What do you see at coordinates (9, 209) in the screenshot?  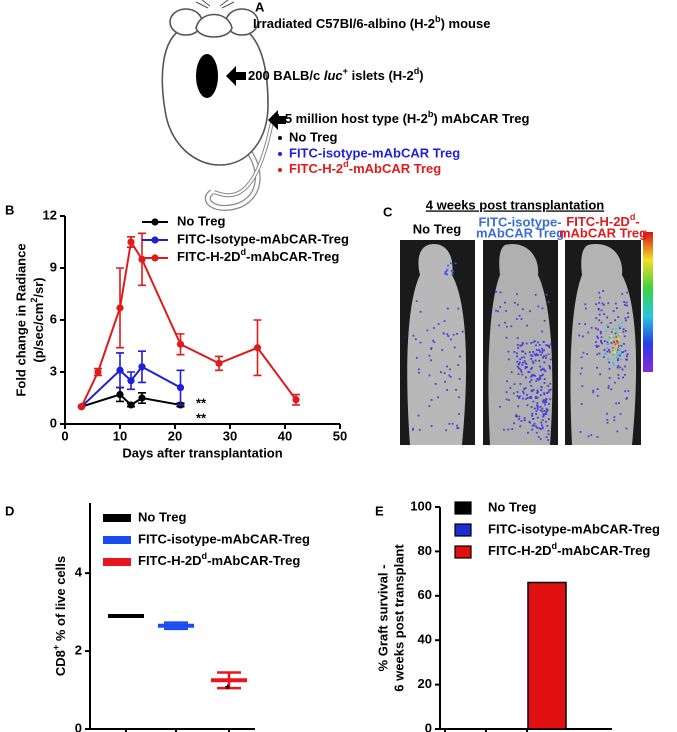 I see `panel-label: B` at bounding box center [9, 209].